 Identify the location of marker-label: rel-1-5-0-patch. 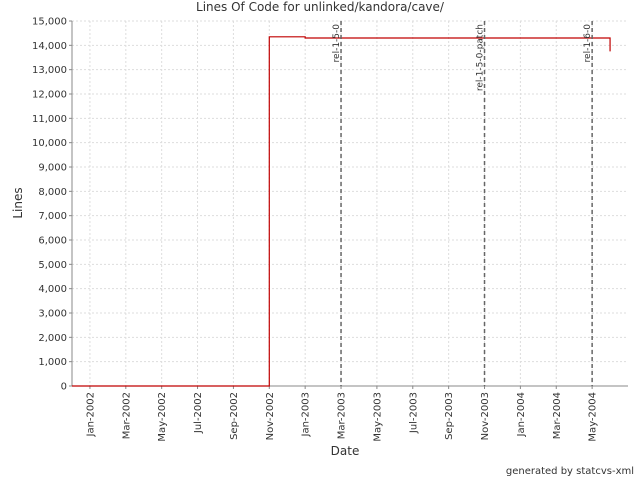
(481, 57).